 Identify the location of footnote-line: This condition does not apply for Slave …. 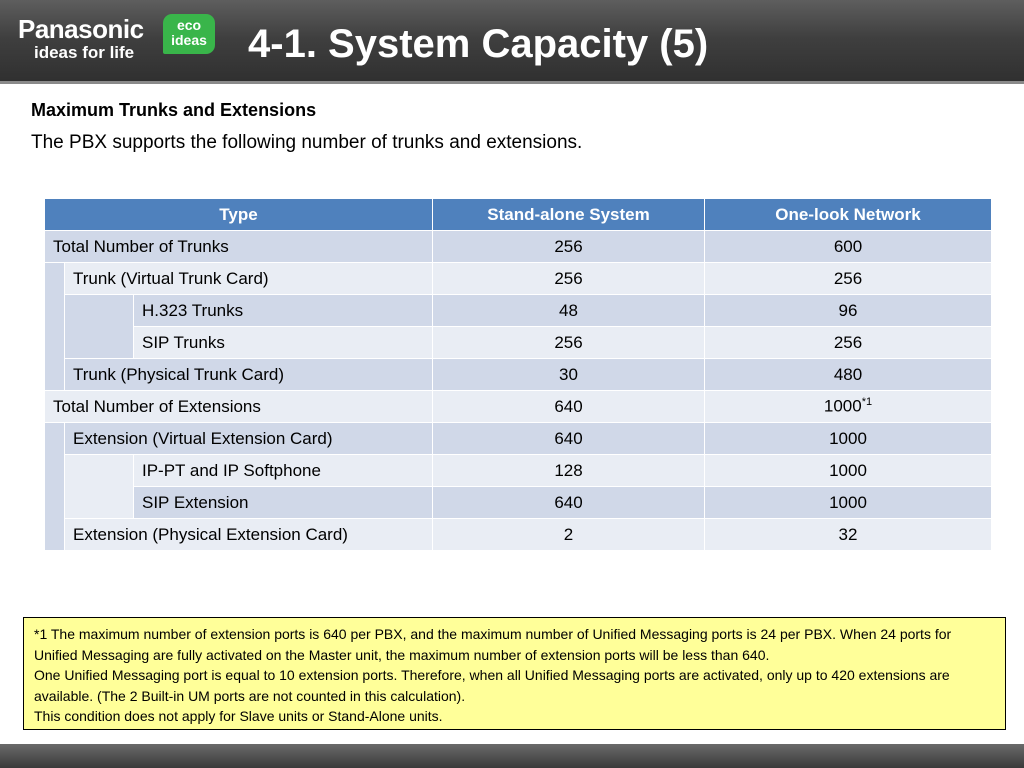
(238, 716).